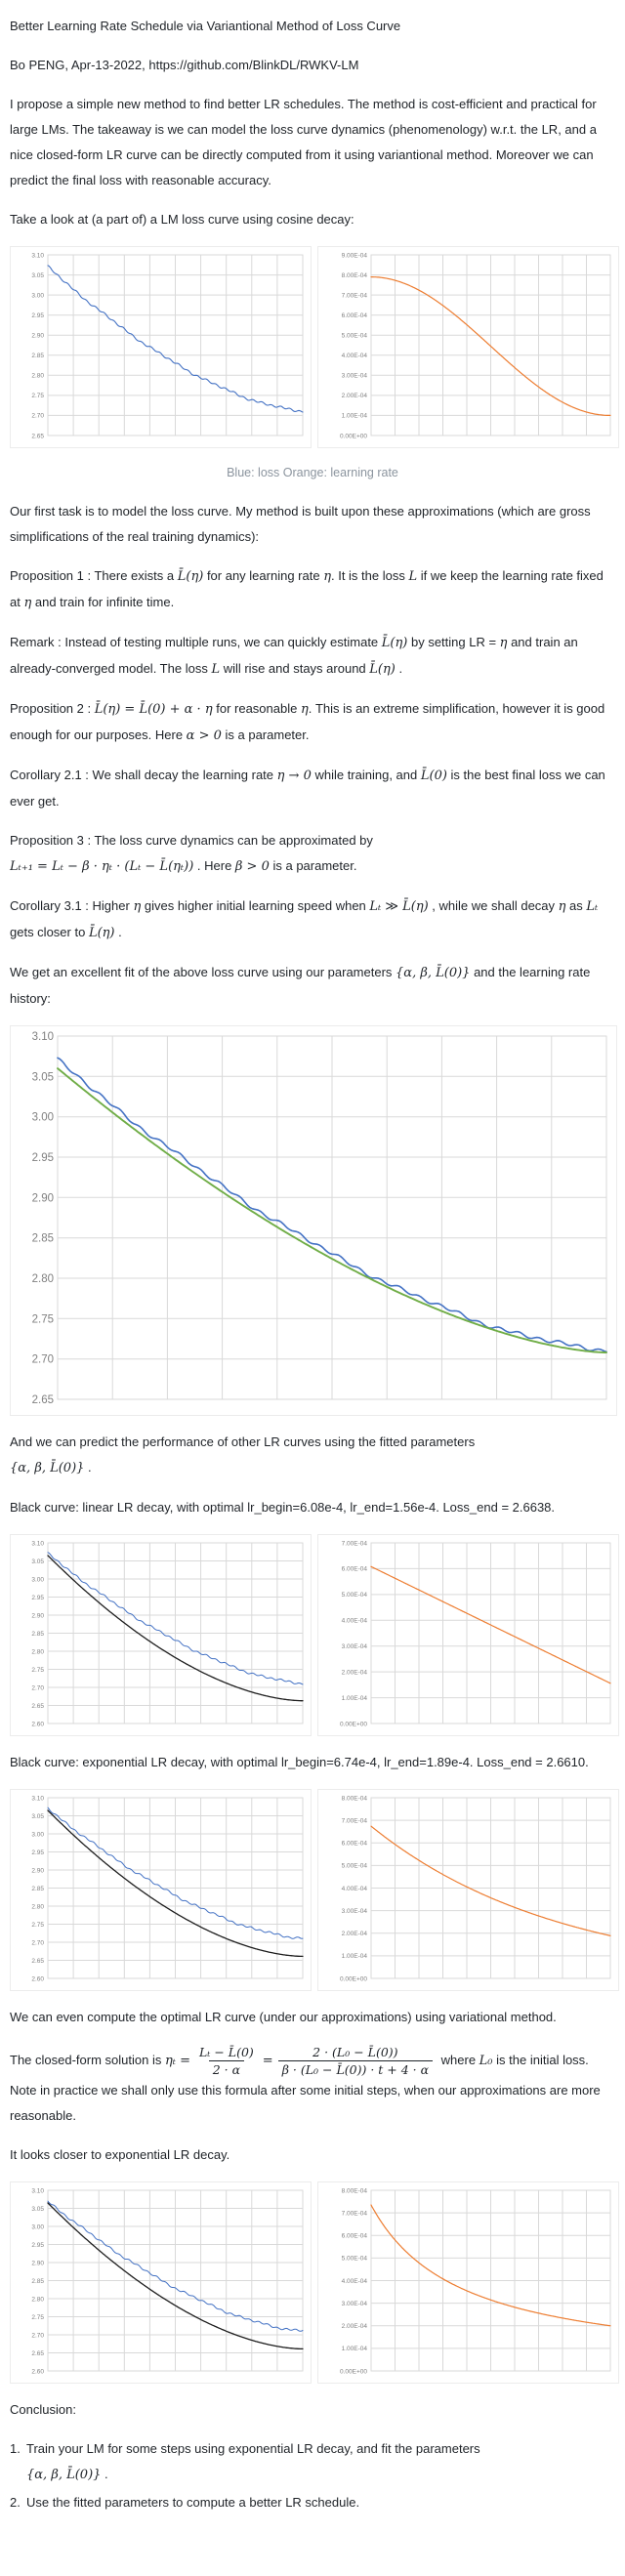 The height and width of the screenshot is (2576, 625). What do you see at coordinates (37, 2353) in the screenshot?
I see `svg-text: 2.65` at bounding box center [37, 2353].